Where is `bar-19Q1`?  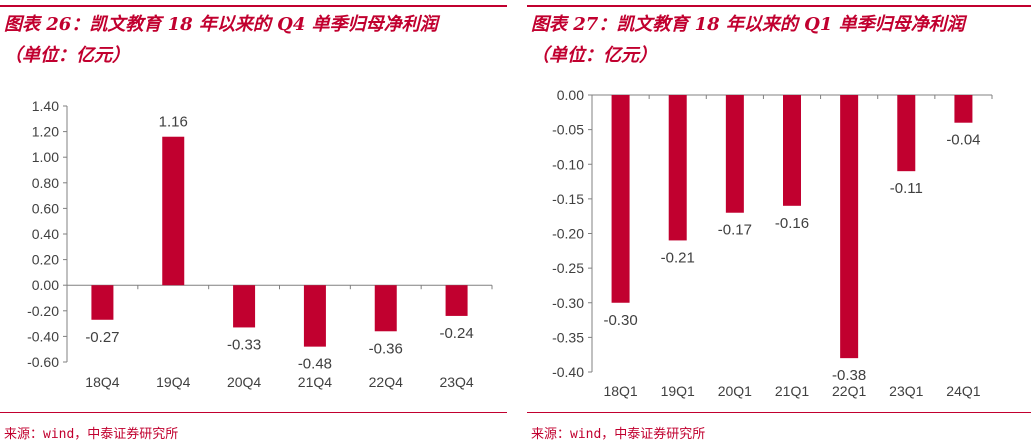 bar-19Q1 is located at coordinates (677, 168).